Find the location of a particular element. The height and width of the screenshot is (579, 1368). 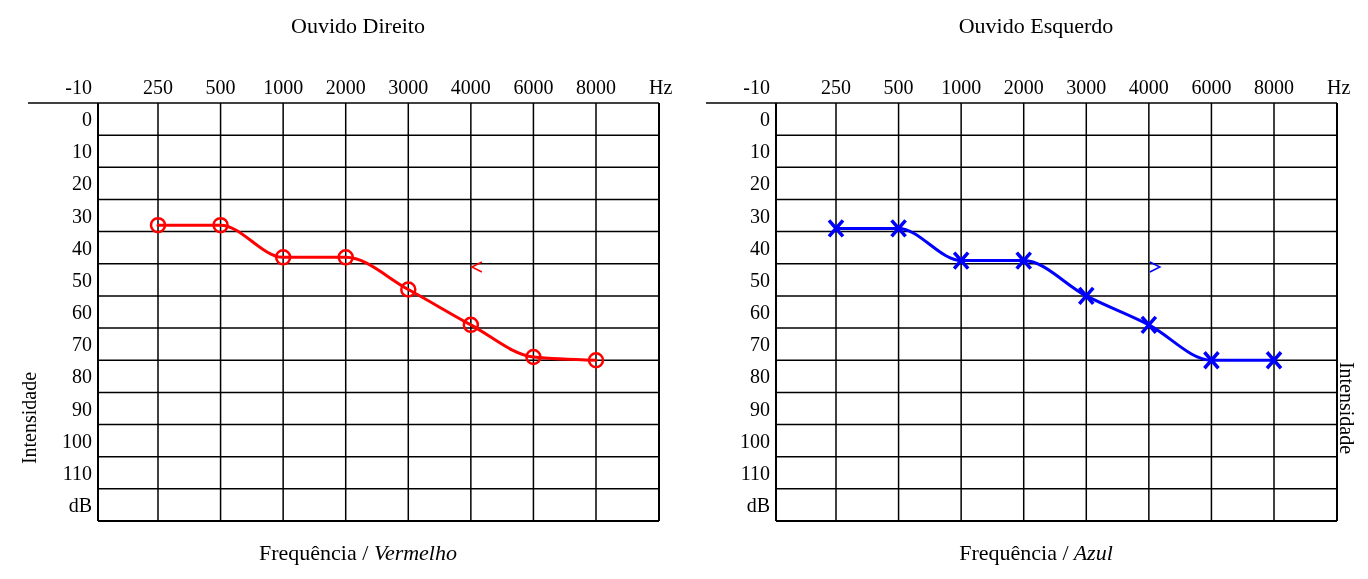

chart-title: Ouvido Esquerdo is located at coordinates (1036, 25).